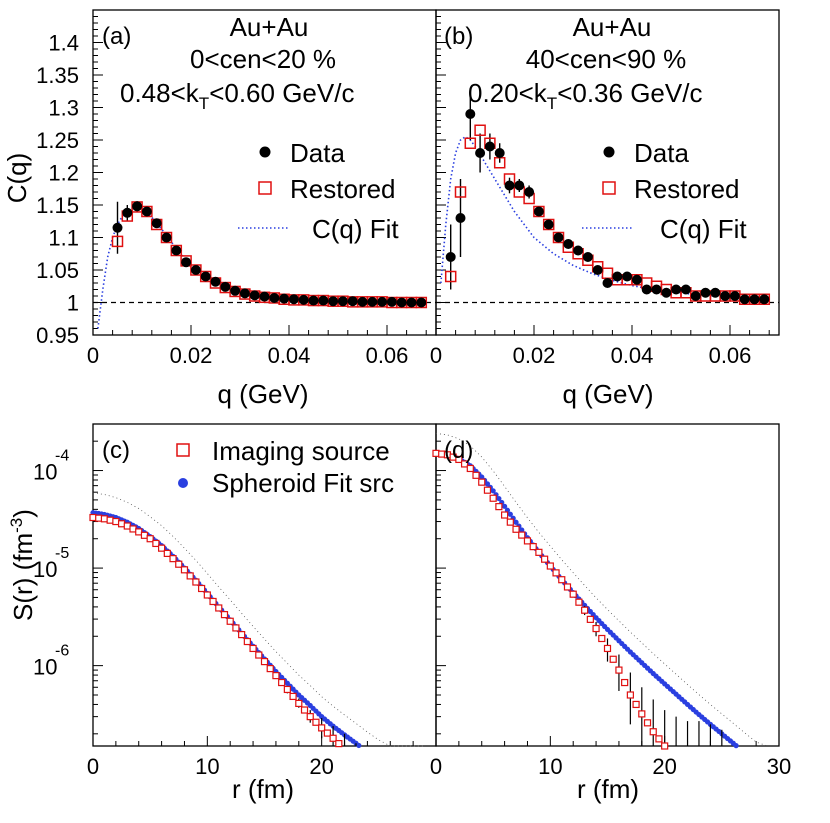 The height and width of the screenshot is (823, 830). What do you see at coordinates (93, 355) in the screenshot?
I see `x-tick-label-a: 0` at bounding box center [93, 355].